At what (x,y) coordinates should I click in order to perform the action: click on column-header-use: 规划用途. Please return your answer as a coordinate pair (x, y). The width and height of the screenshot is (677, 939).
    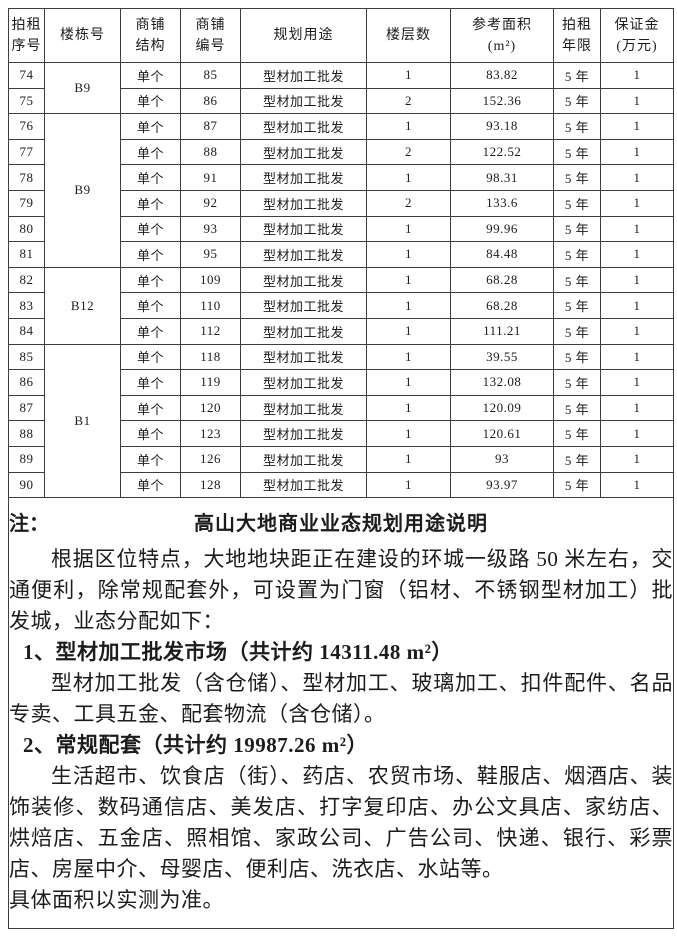
    Looking at the image, I should click on (303, 35).